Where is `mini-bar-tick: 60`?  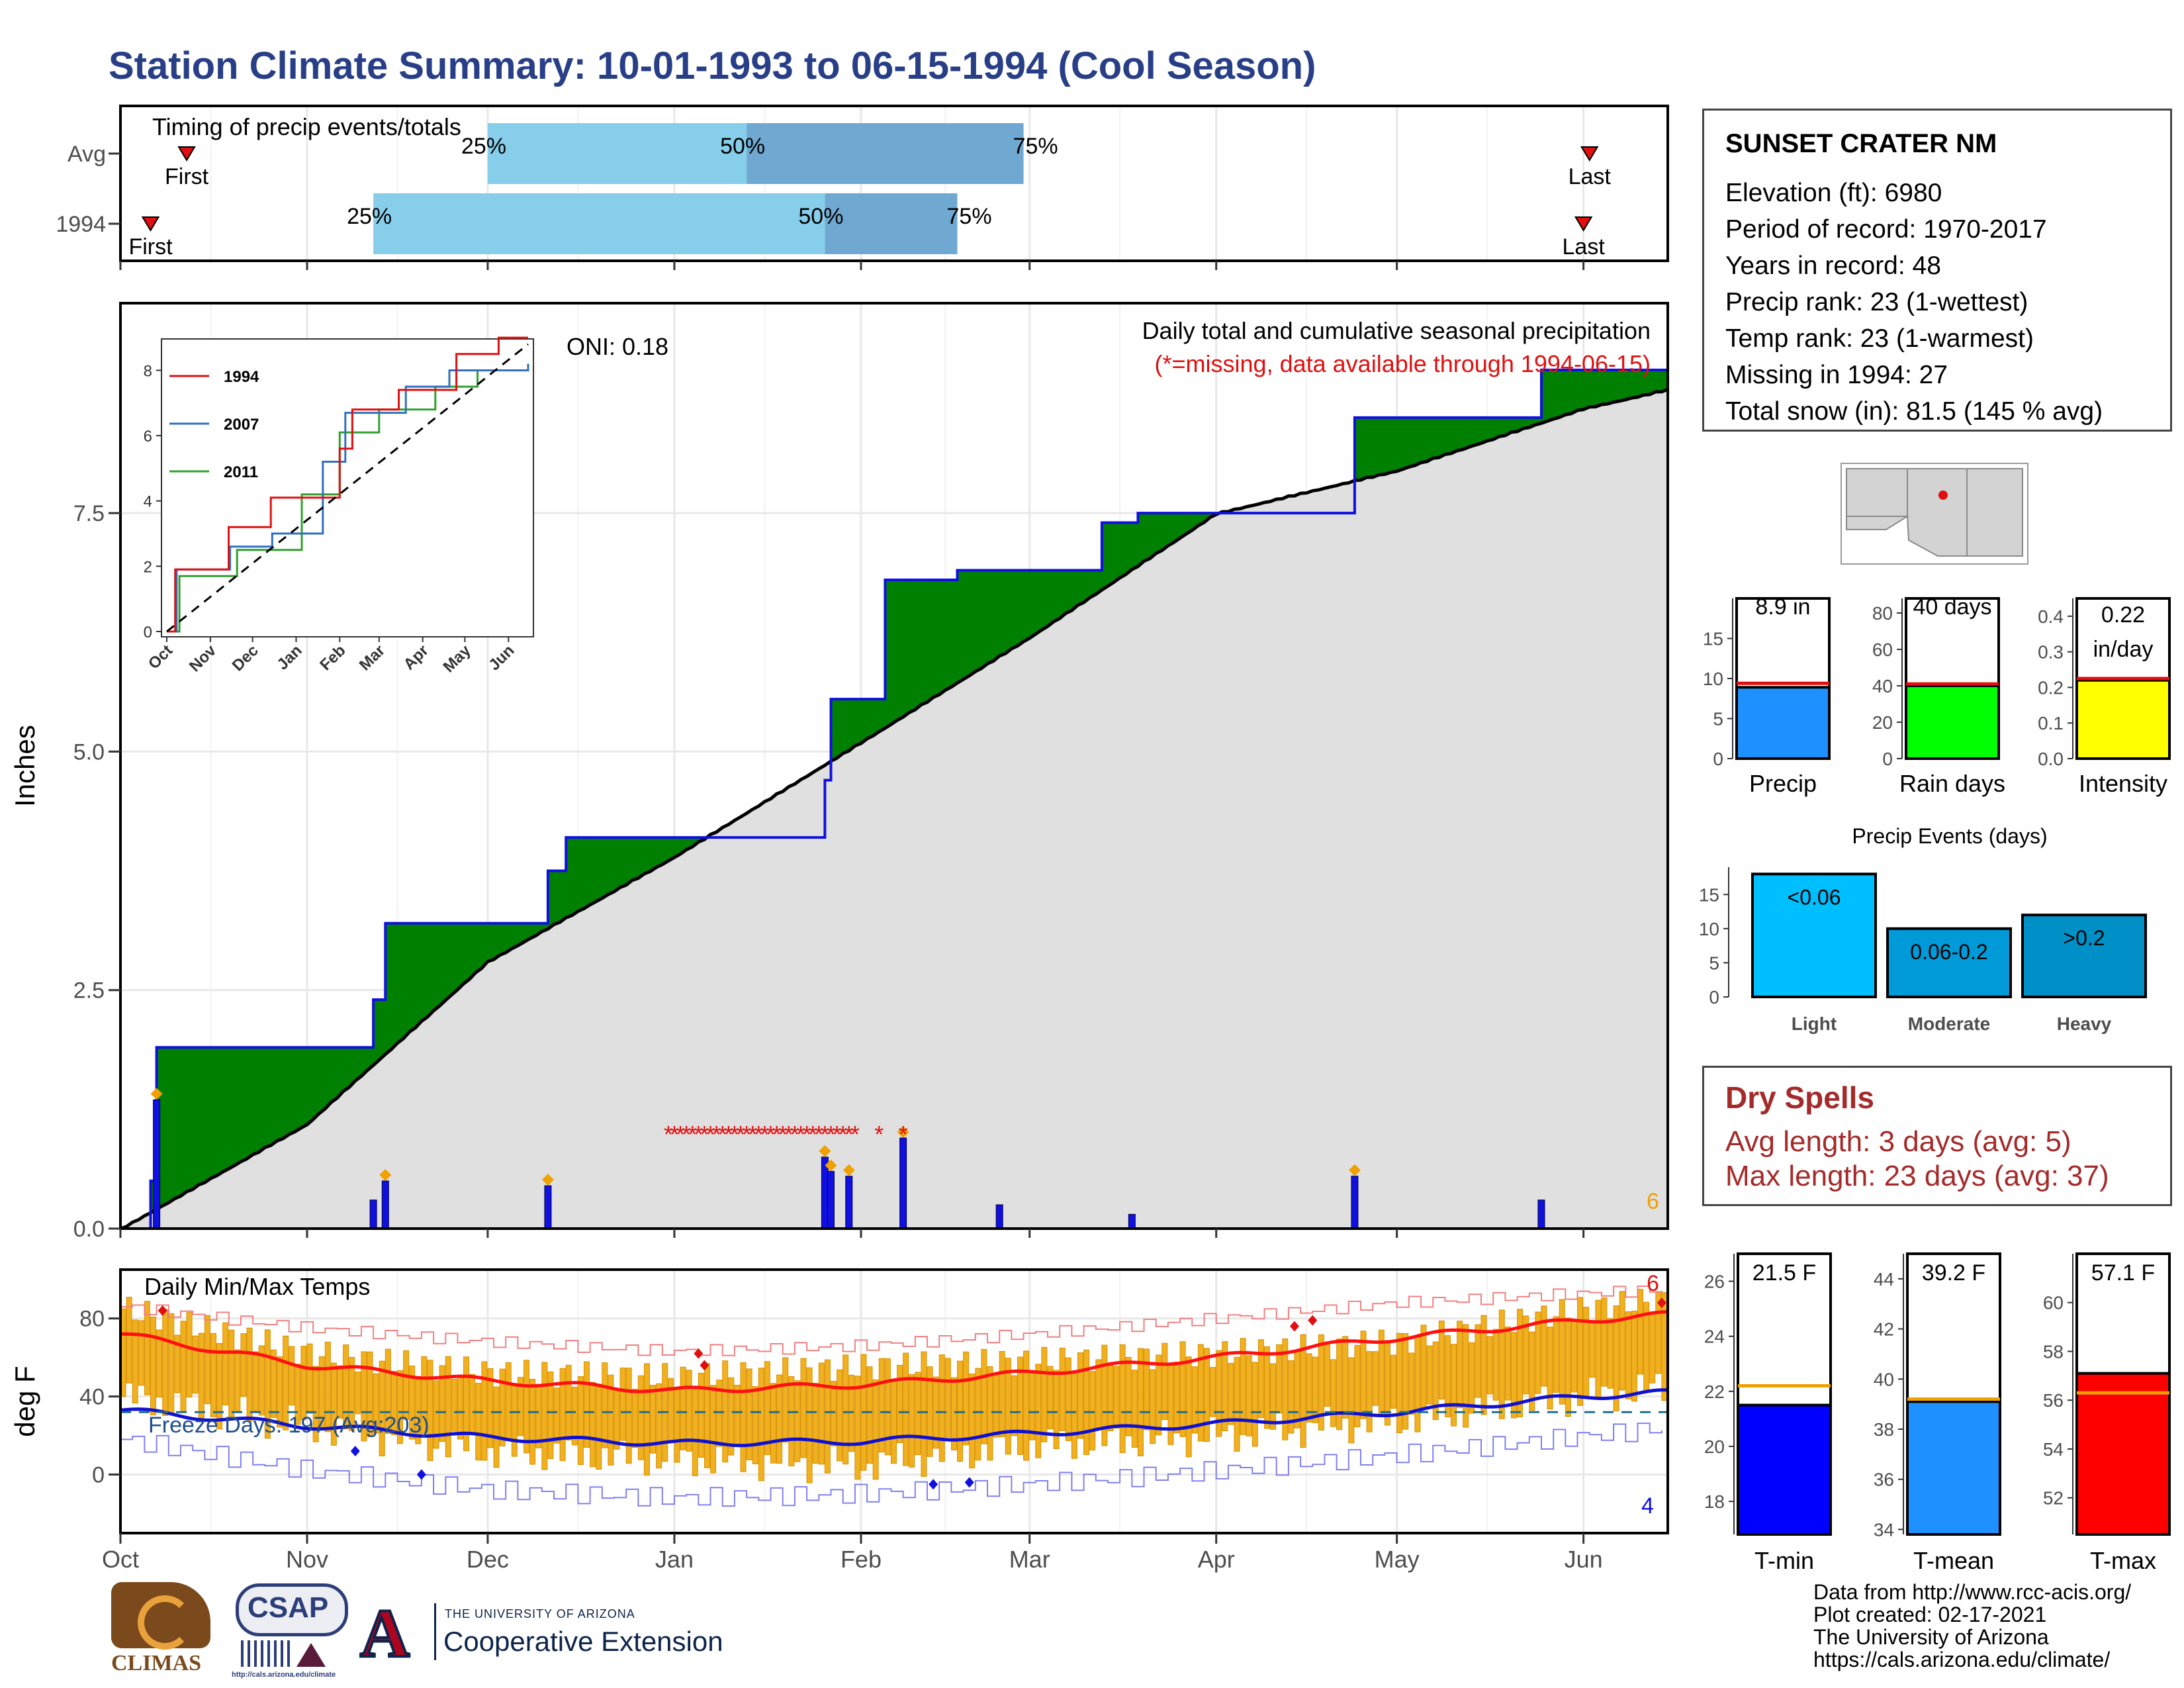 mini-bar-tick: 60 is located at coordinates (1883, 649).